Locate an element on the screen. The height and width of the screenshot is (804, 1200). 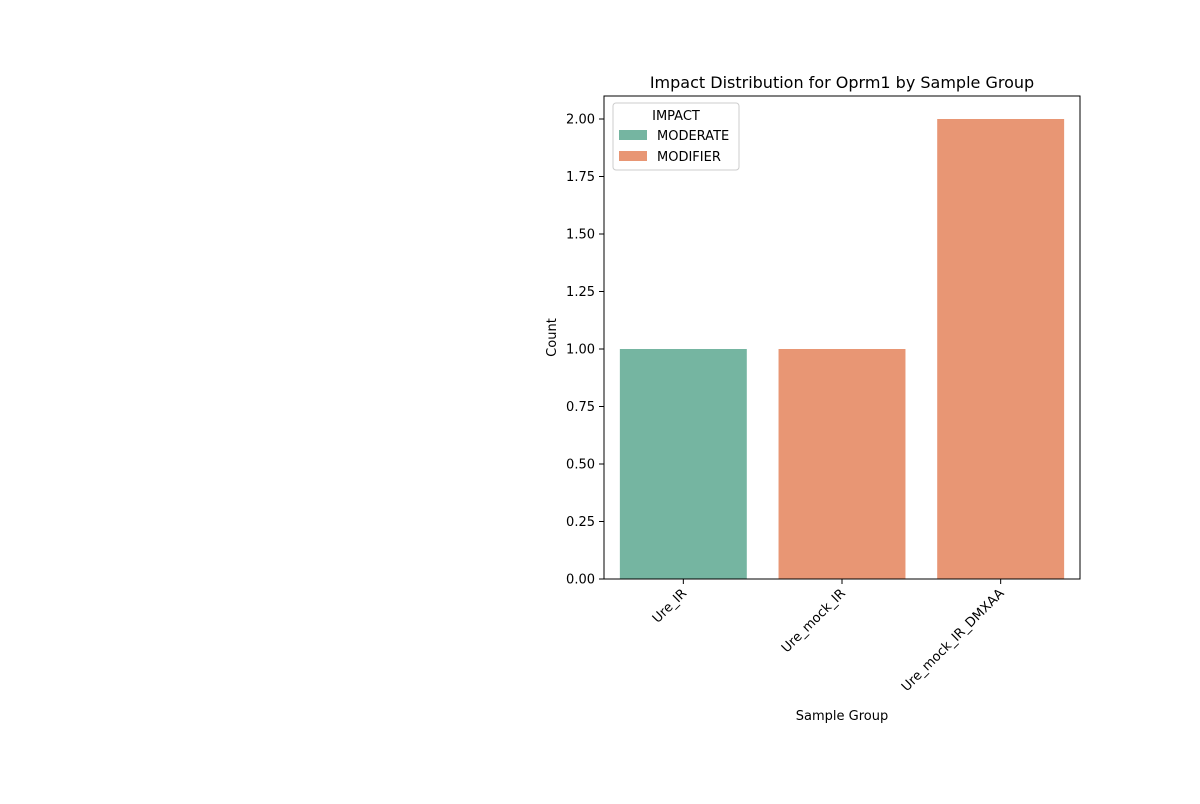
x-tick-label: Ure_mock_IR is located at coordinates (814, 621).